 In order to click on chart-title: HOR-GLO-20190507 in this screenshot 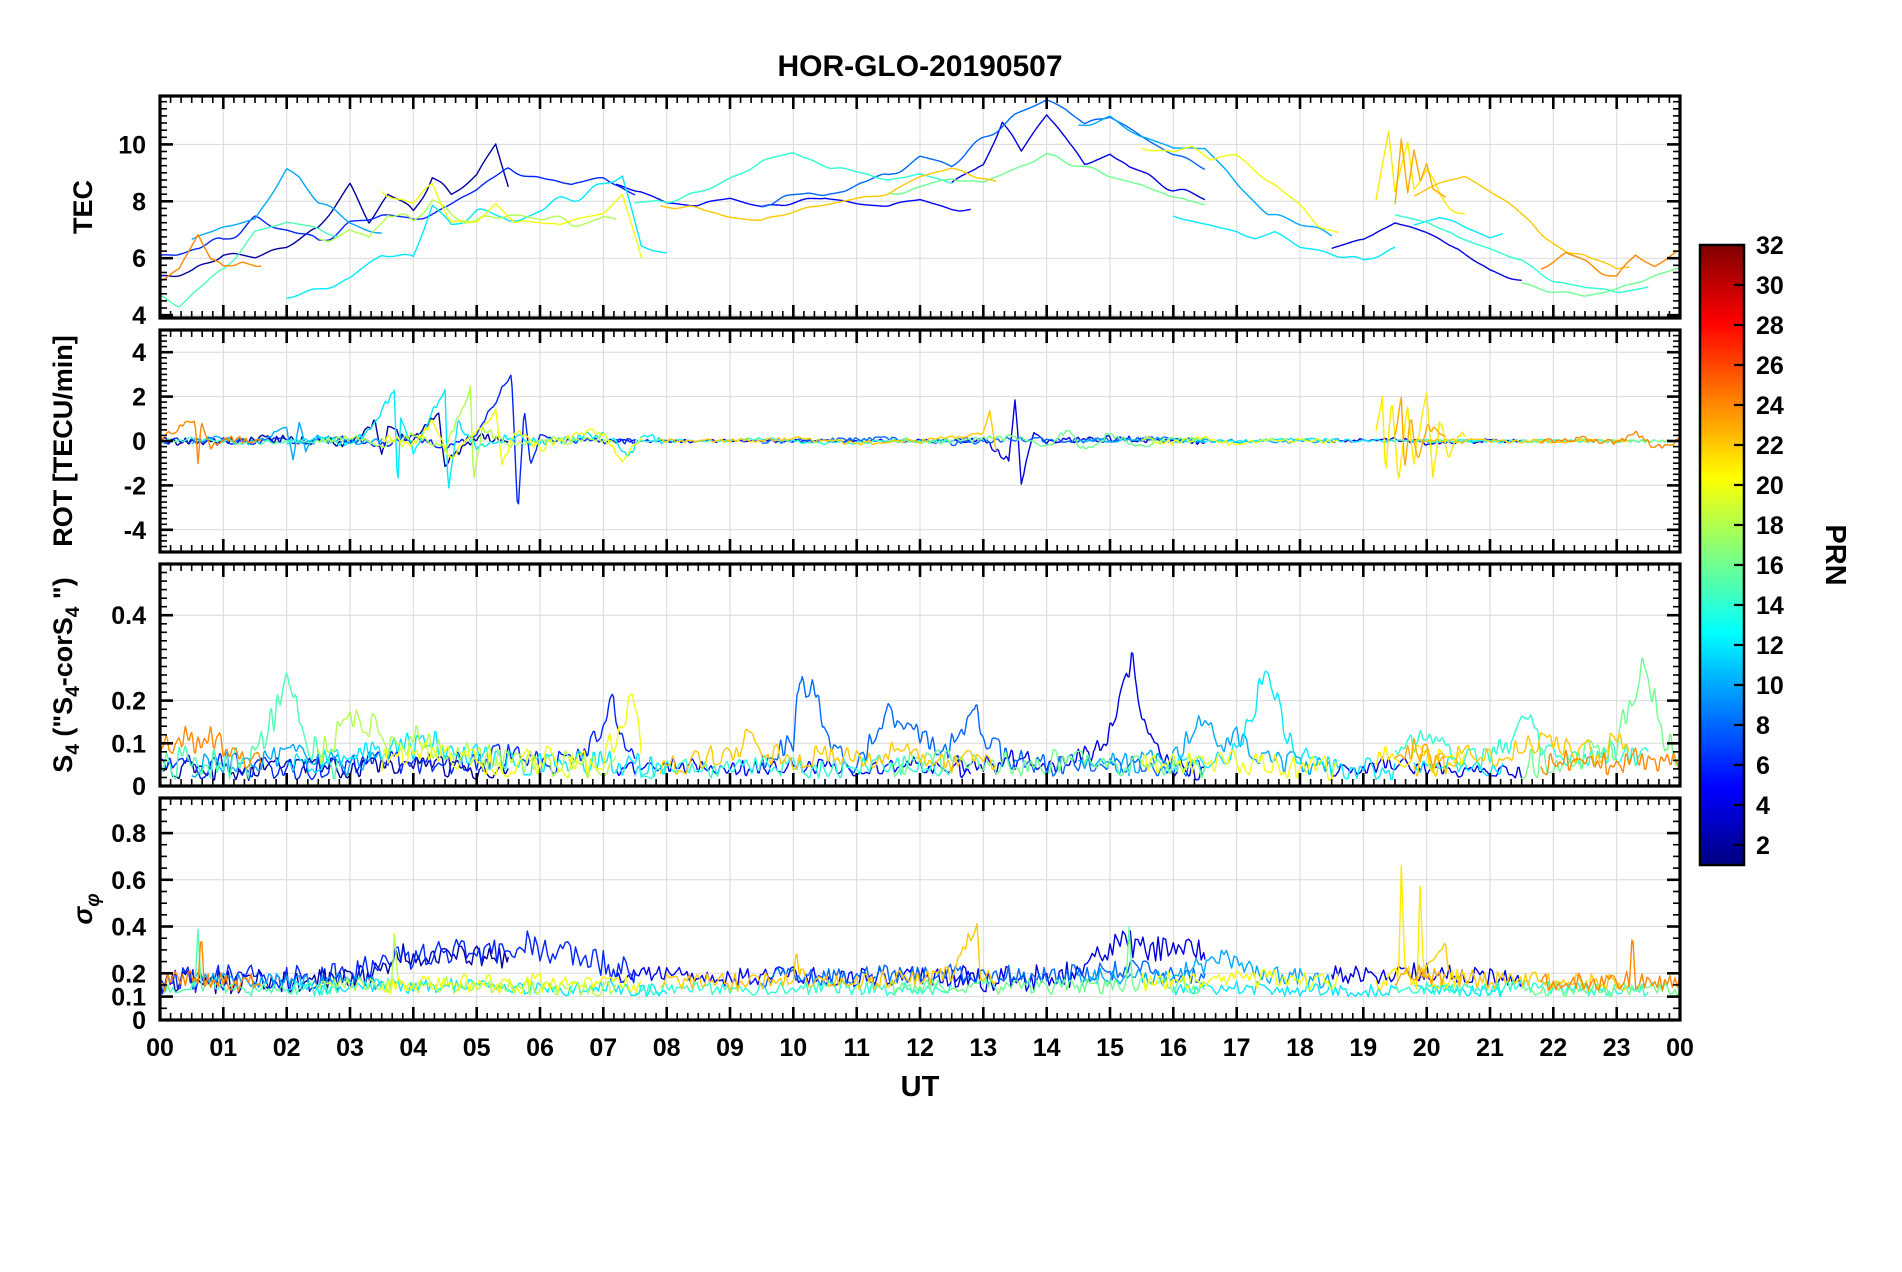, I will do `click(919, 66)`.